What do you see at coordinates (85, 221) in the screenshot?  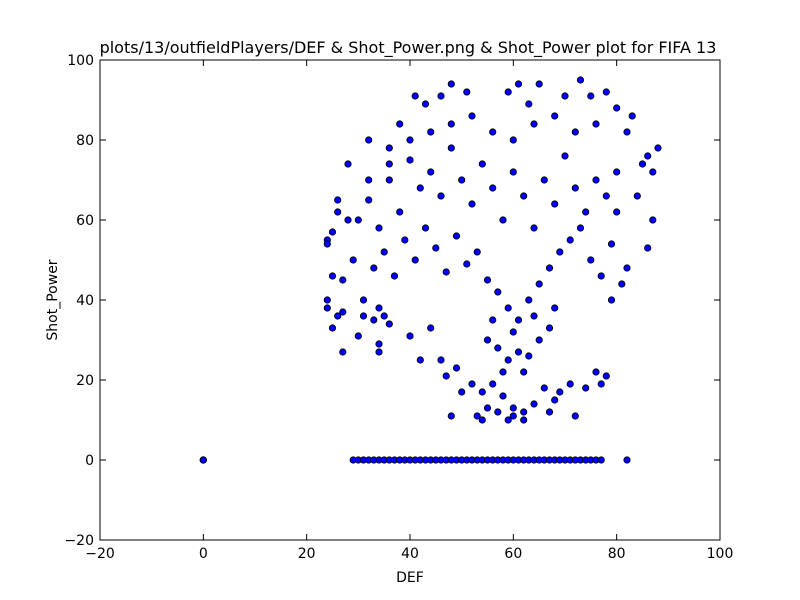 I see `y-tick-label: 60` at bounding box center [85, 221].